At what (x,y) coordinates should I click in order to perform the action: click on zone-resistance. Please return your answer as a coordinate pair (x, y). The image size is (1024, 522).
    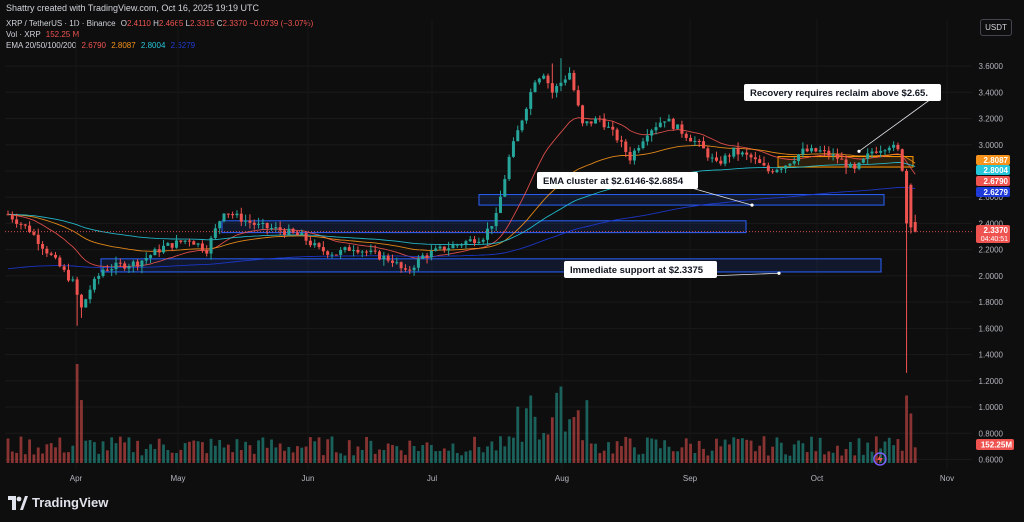
    Looking at the image, I should click on (845, 162).